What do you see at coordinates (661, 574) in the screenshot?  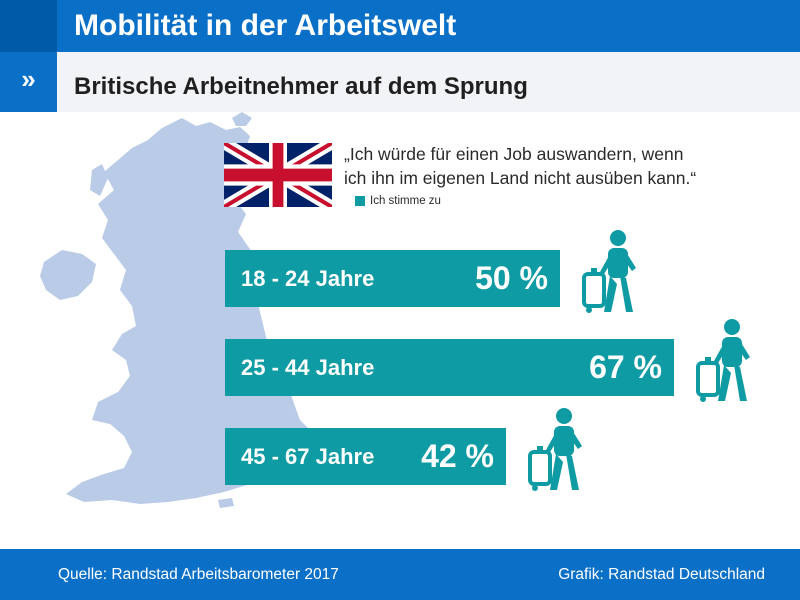 I see `graphic-credit: Grafik: Randstad Deutschland` at bounding box center [661, 574].